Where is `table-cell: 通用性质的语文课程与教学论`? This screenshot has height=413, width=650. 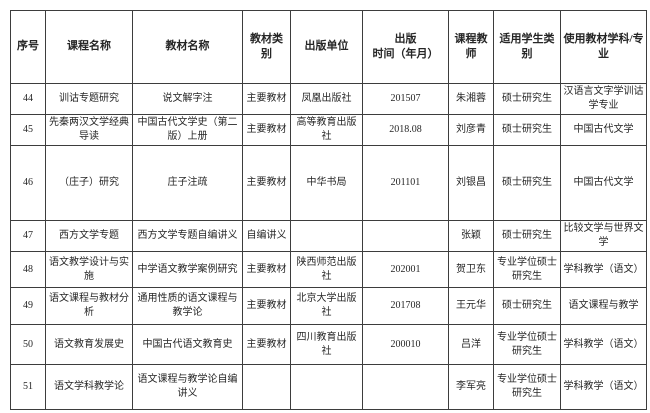 table-cell: 通用性质的语文课程与教学论 is located at coordinates (187, 306).